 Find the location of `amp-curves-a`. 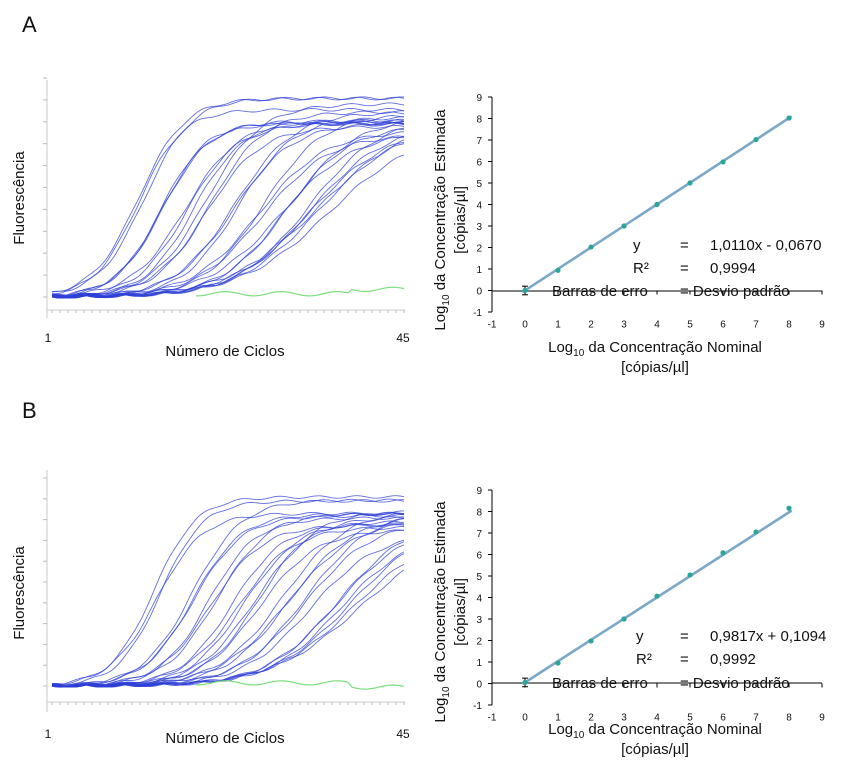

amp-curves-a is located at coordinates (228, 197).